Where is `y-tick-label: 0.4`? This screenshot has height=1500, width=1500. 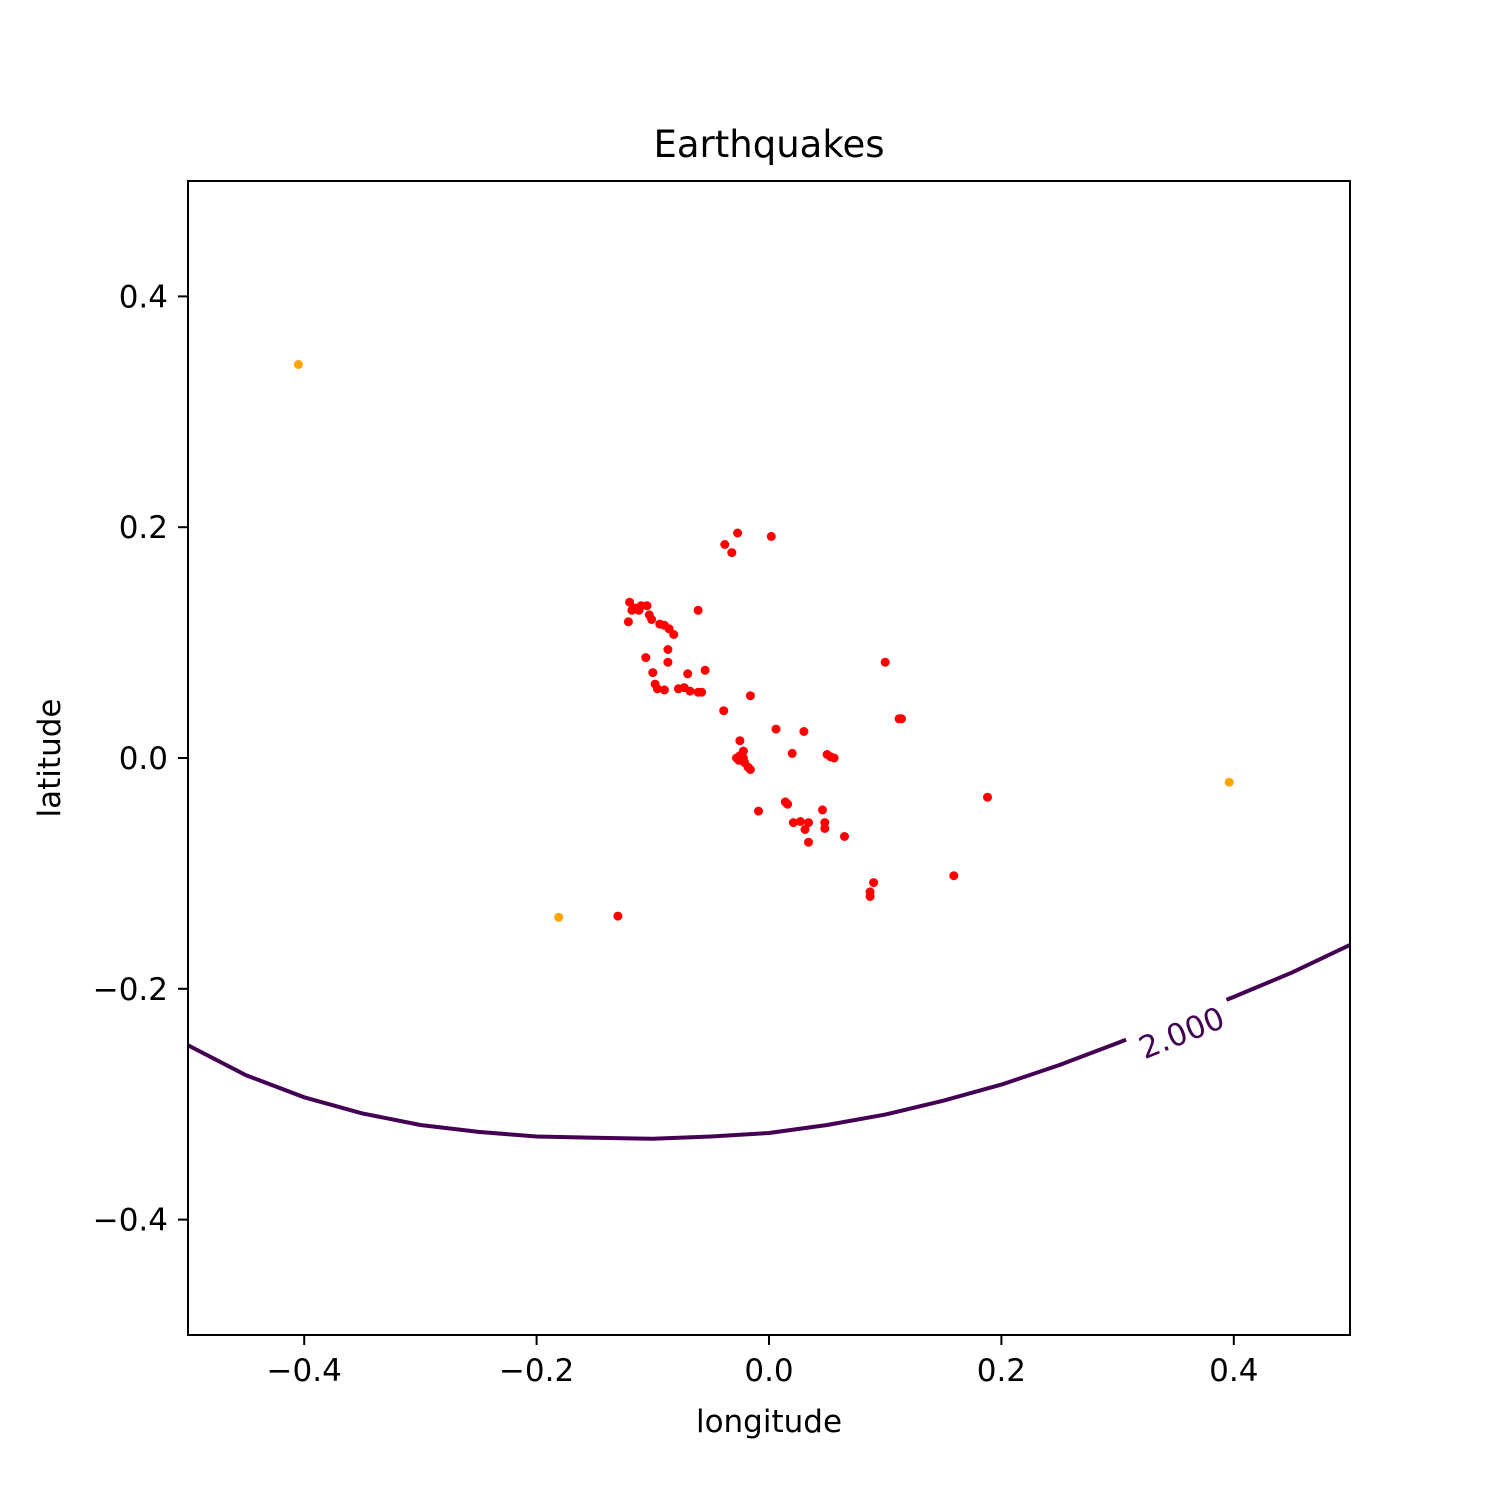
y-tick-label: 0.4 is located at coordinates (143, 297).